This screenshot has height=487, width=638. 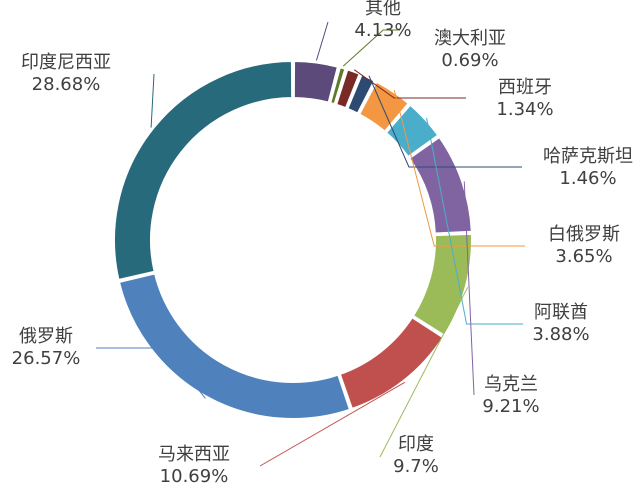 What do you see at coordinates (66, 62) in the screenshot?
I see `slice-name-11: 印度尼西亚` at bounding box center [66, 62].